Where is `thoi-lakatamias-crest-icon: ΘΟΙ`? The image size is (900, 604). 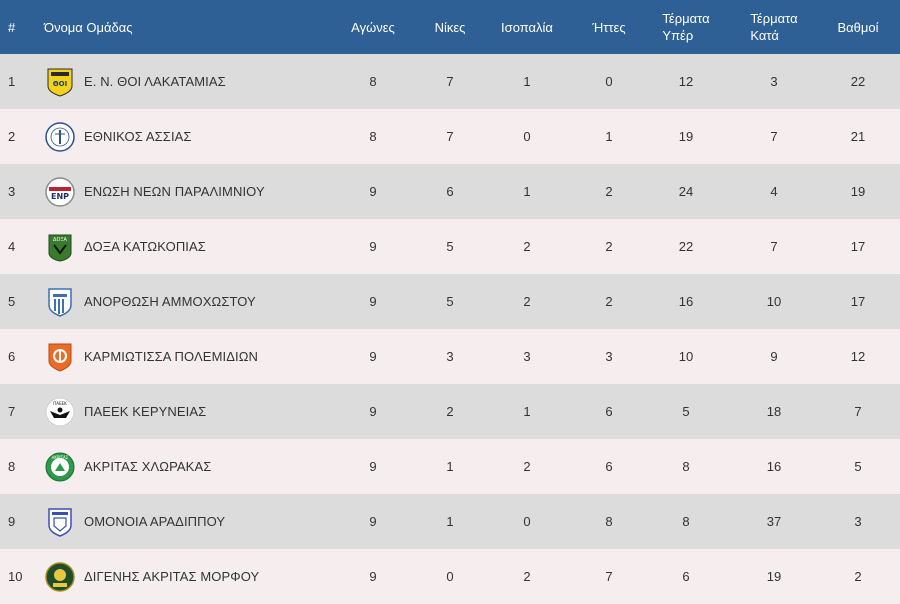
thoi-lakatamias-crest-icon: ΘΟΙ is located at coordinates (60, 82).